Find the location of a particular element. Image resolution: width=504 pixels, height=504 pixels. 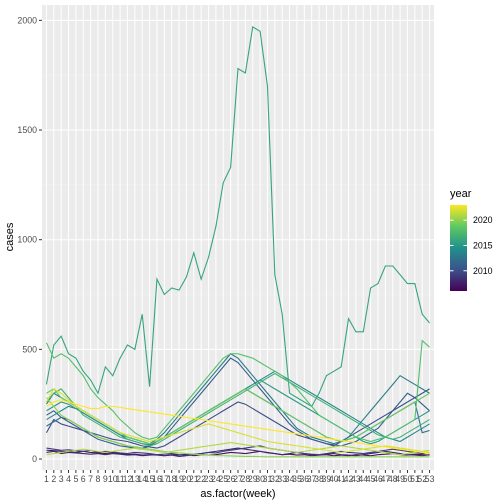

x-tick-label: 1 is located at coordinates (46, 479).